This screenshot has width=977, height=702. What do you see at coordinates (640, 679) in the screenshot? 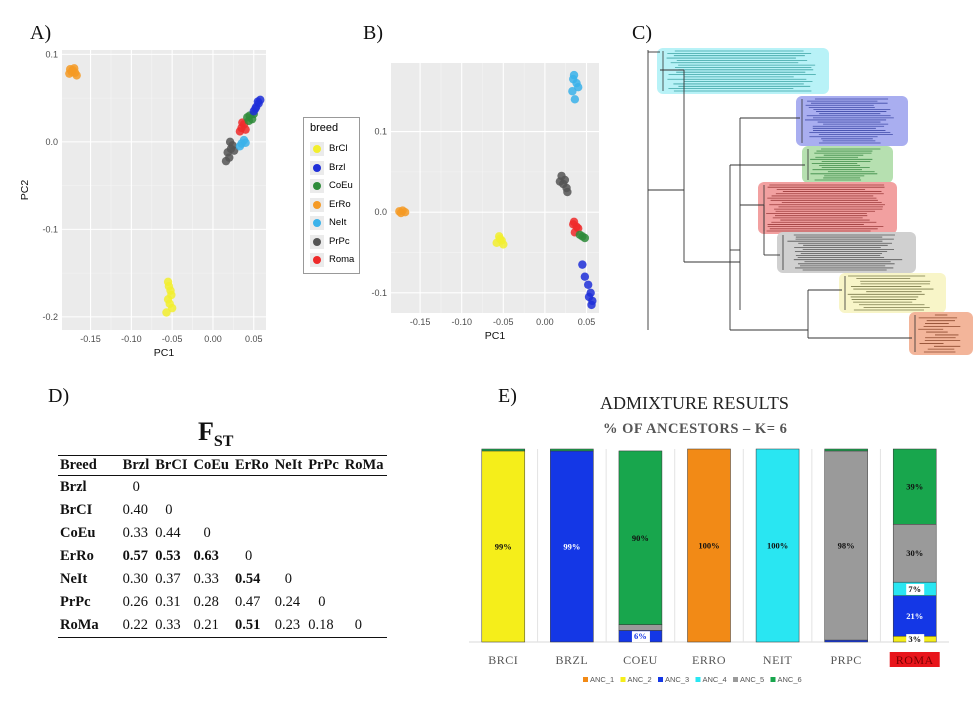
I see `bar-legend-label: ANC_2` at bounding box center [640, 679].